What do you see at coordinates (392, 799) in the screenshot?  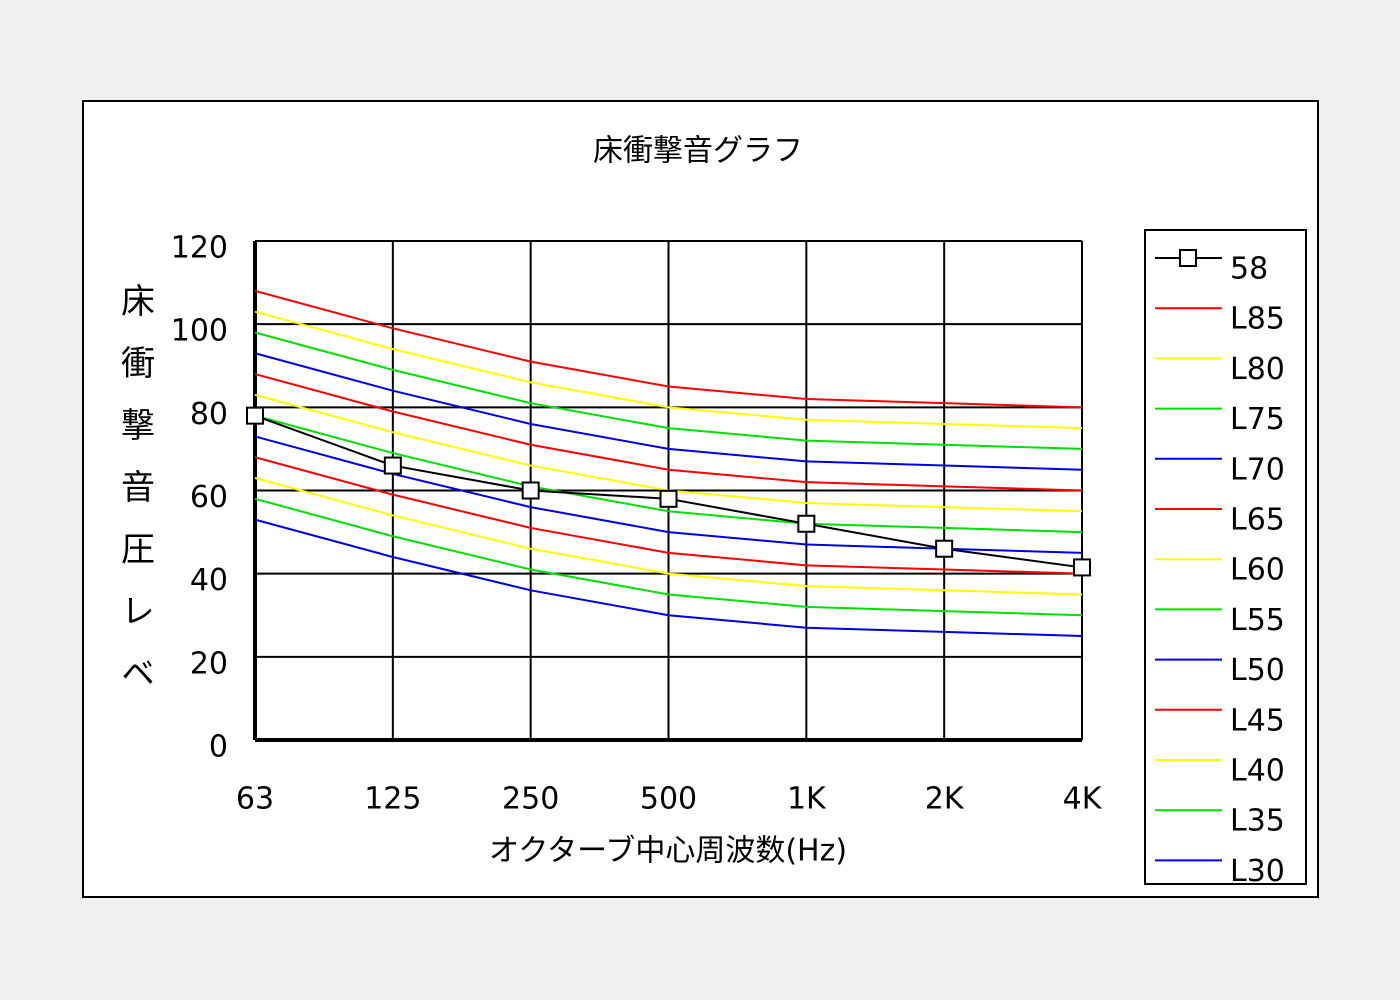 I see `x-tick-label: 125` at bounding box center [392, 799].